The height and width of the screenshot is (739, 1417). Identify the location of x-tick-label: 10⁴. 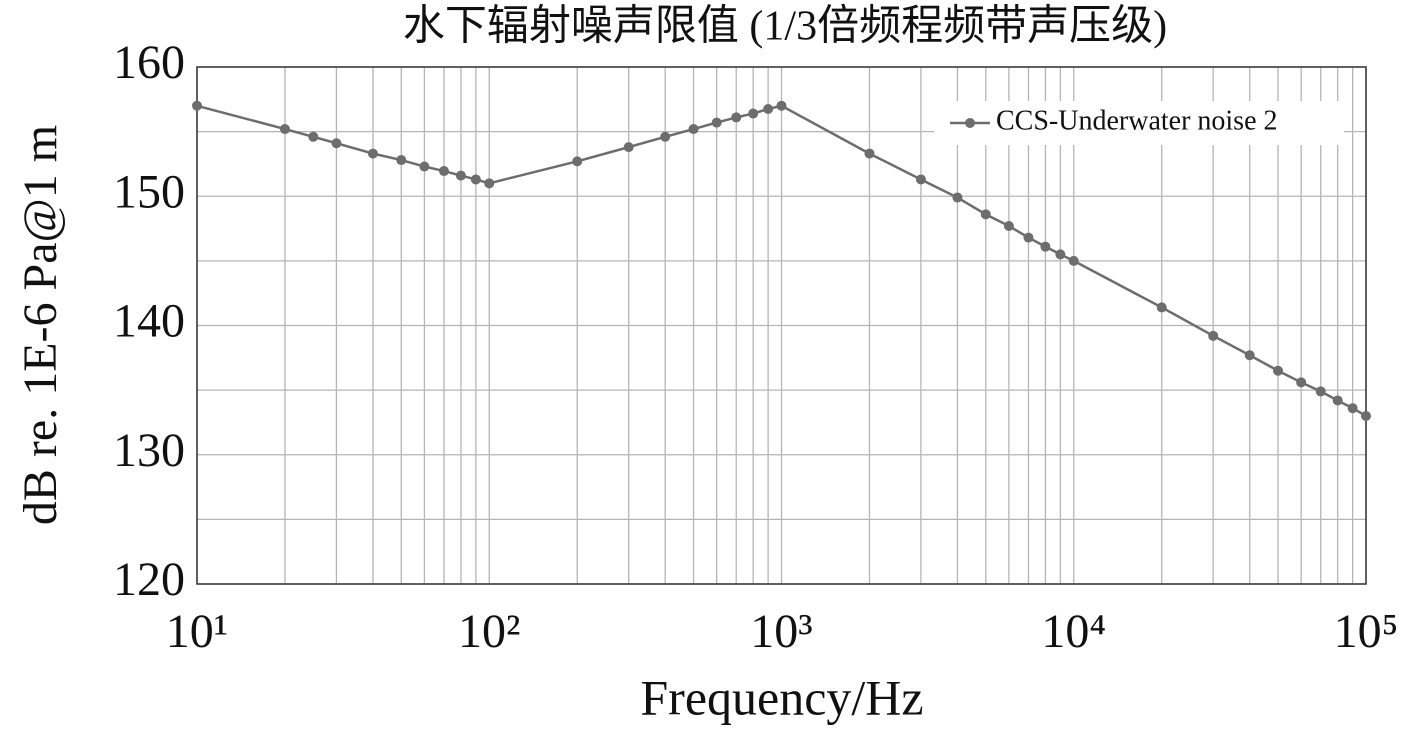
(1073, 631).